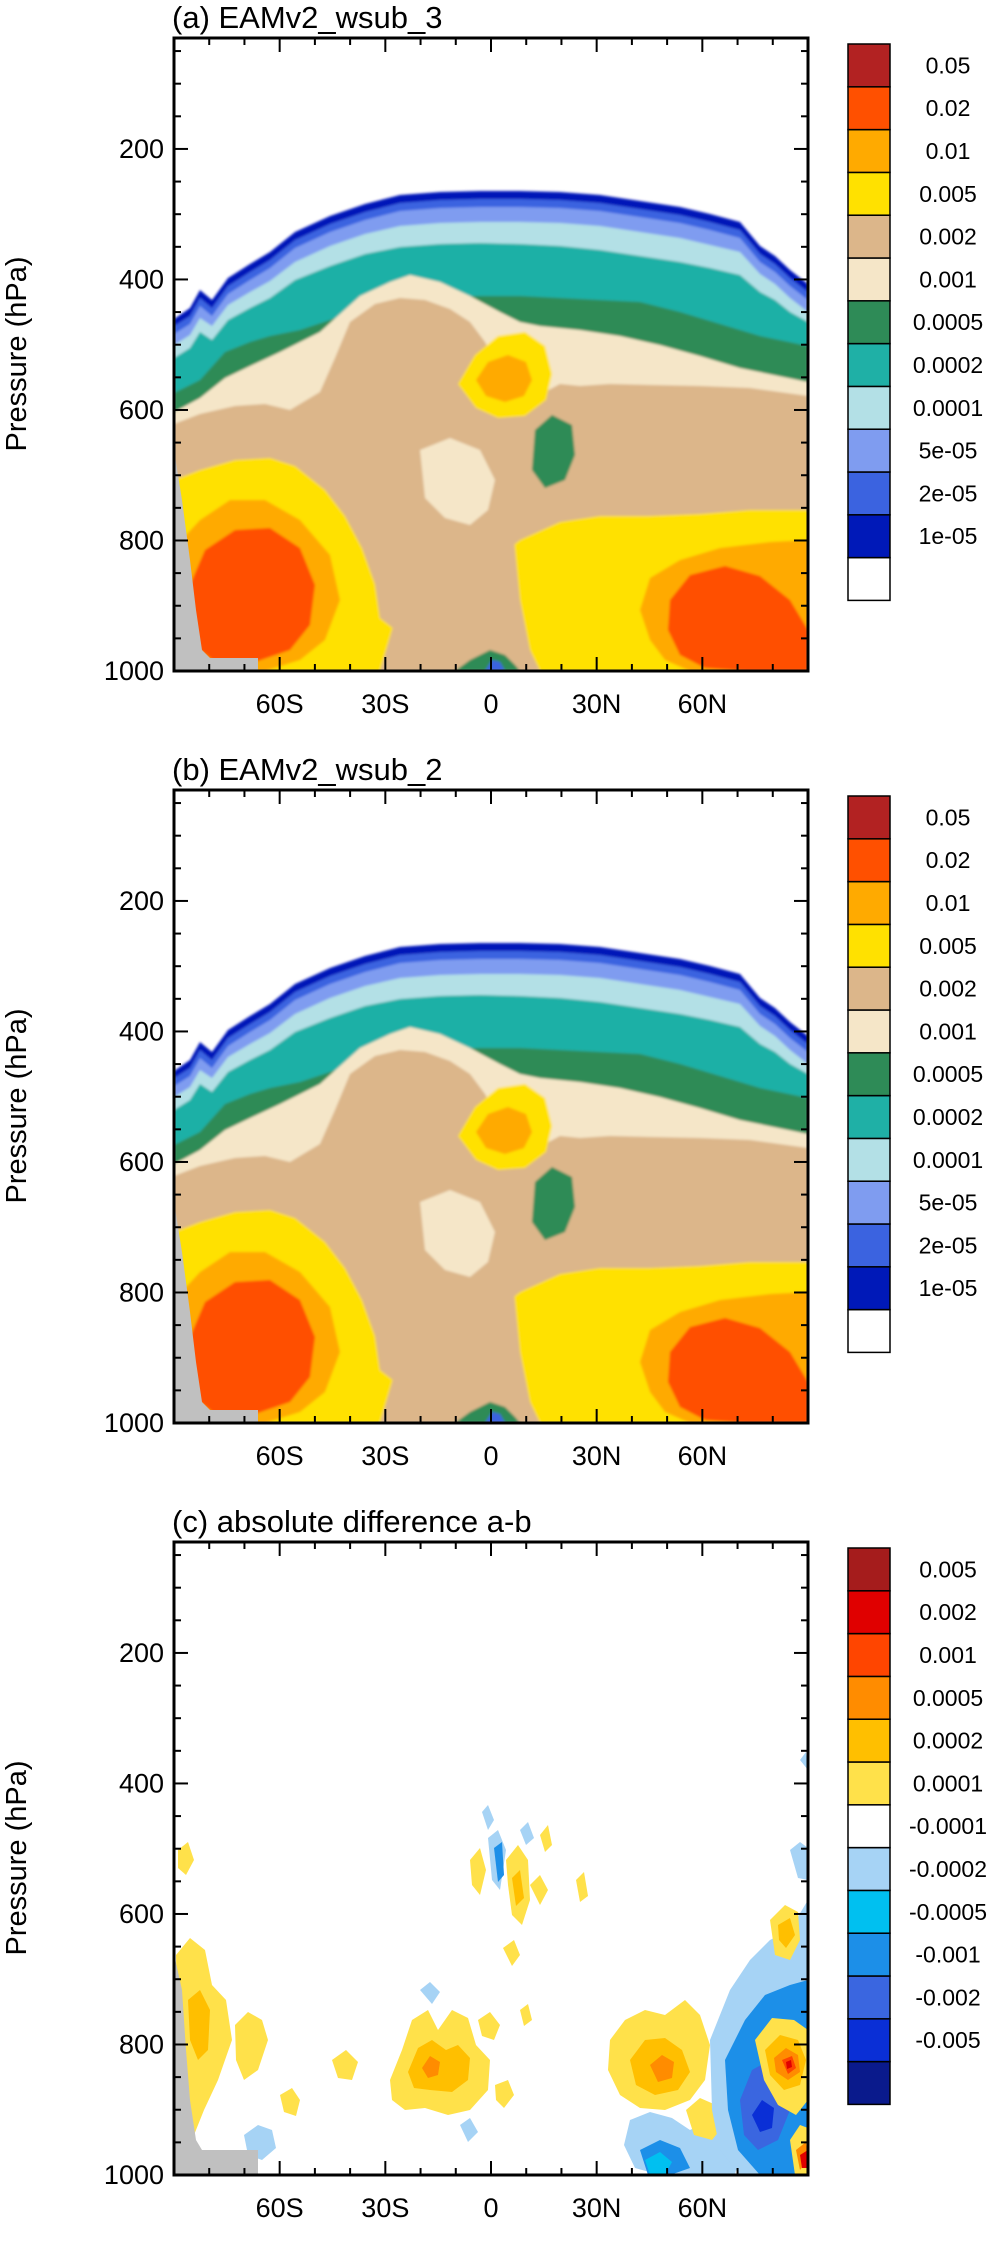  What do you see at coordinates (947, 2040) in the screenshot?
I see `colorbar-label: -0.005` at bounding box center [947, 2040].